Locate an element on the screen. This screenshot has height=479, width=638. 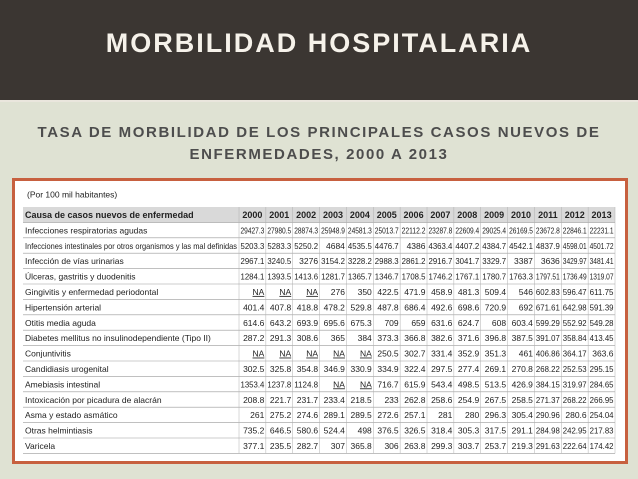
cell: 3387 is located at coordinates (523, 261).